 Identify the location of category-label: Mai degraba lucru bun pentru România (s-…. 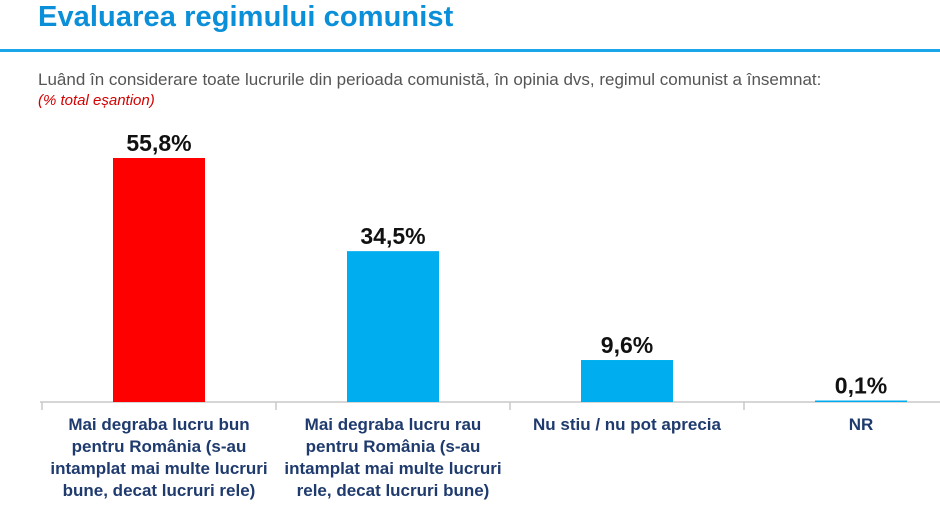
(159, 457).